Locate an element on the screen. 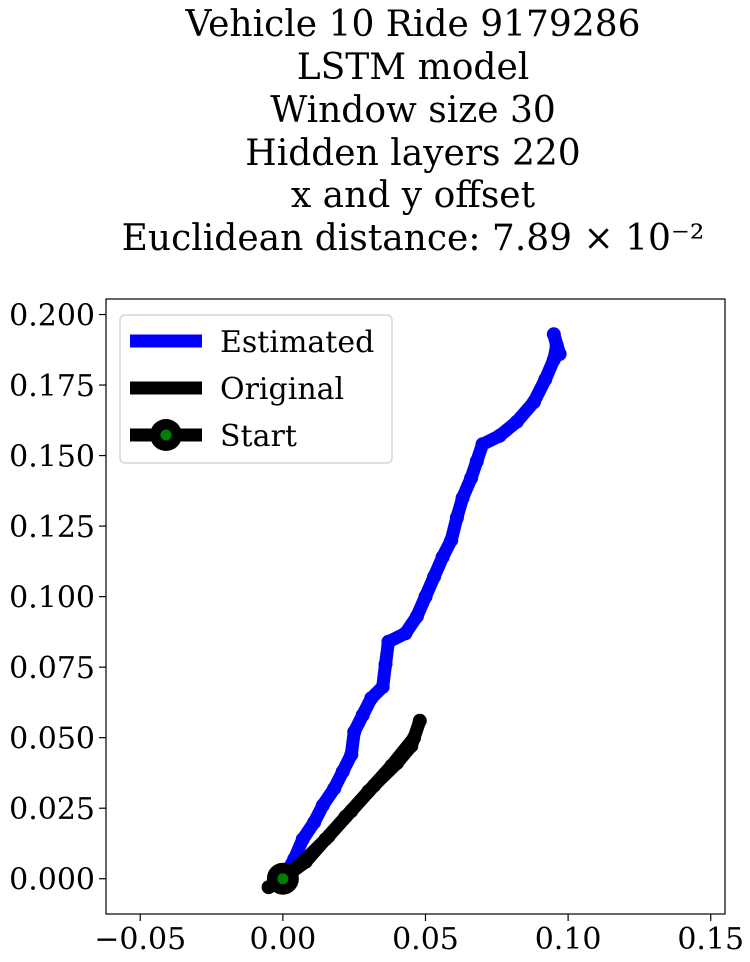  legend-marker-center is located at coordinates (166, 435).